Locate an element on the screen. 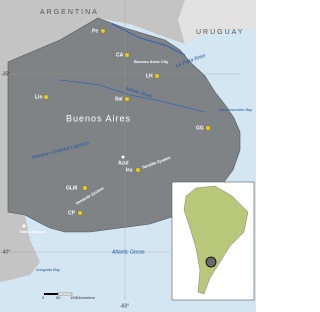  place-label: Buenos Aires City is located at coordinates (151, 61).